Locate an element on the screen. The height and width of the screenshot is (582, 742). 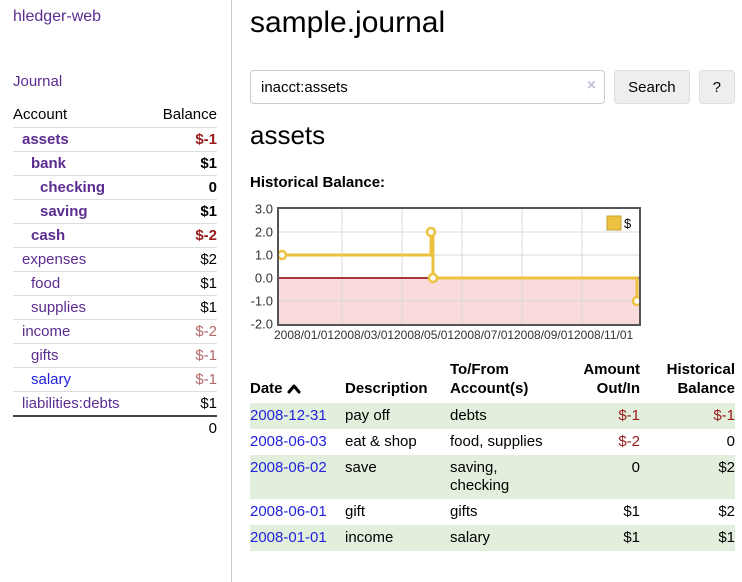
sort-ascending-icon is located at coordinates (292, 388).